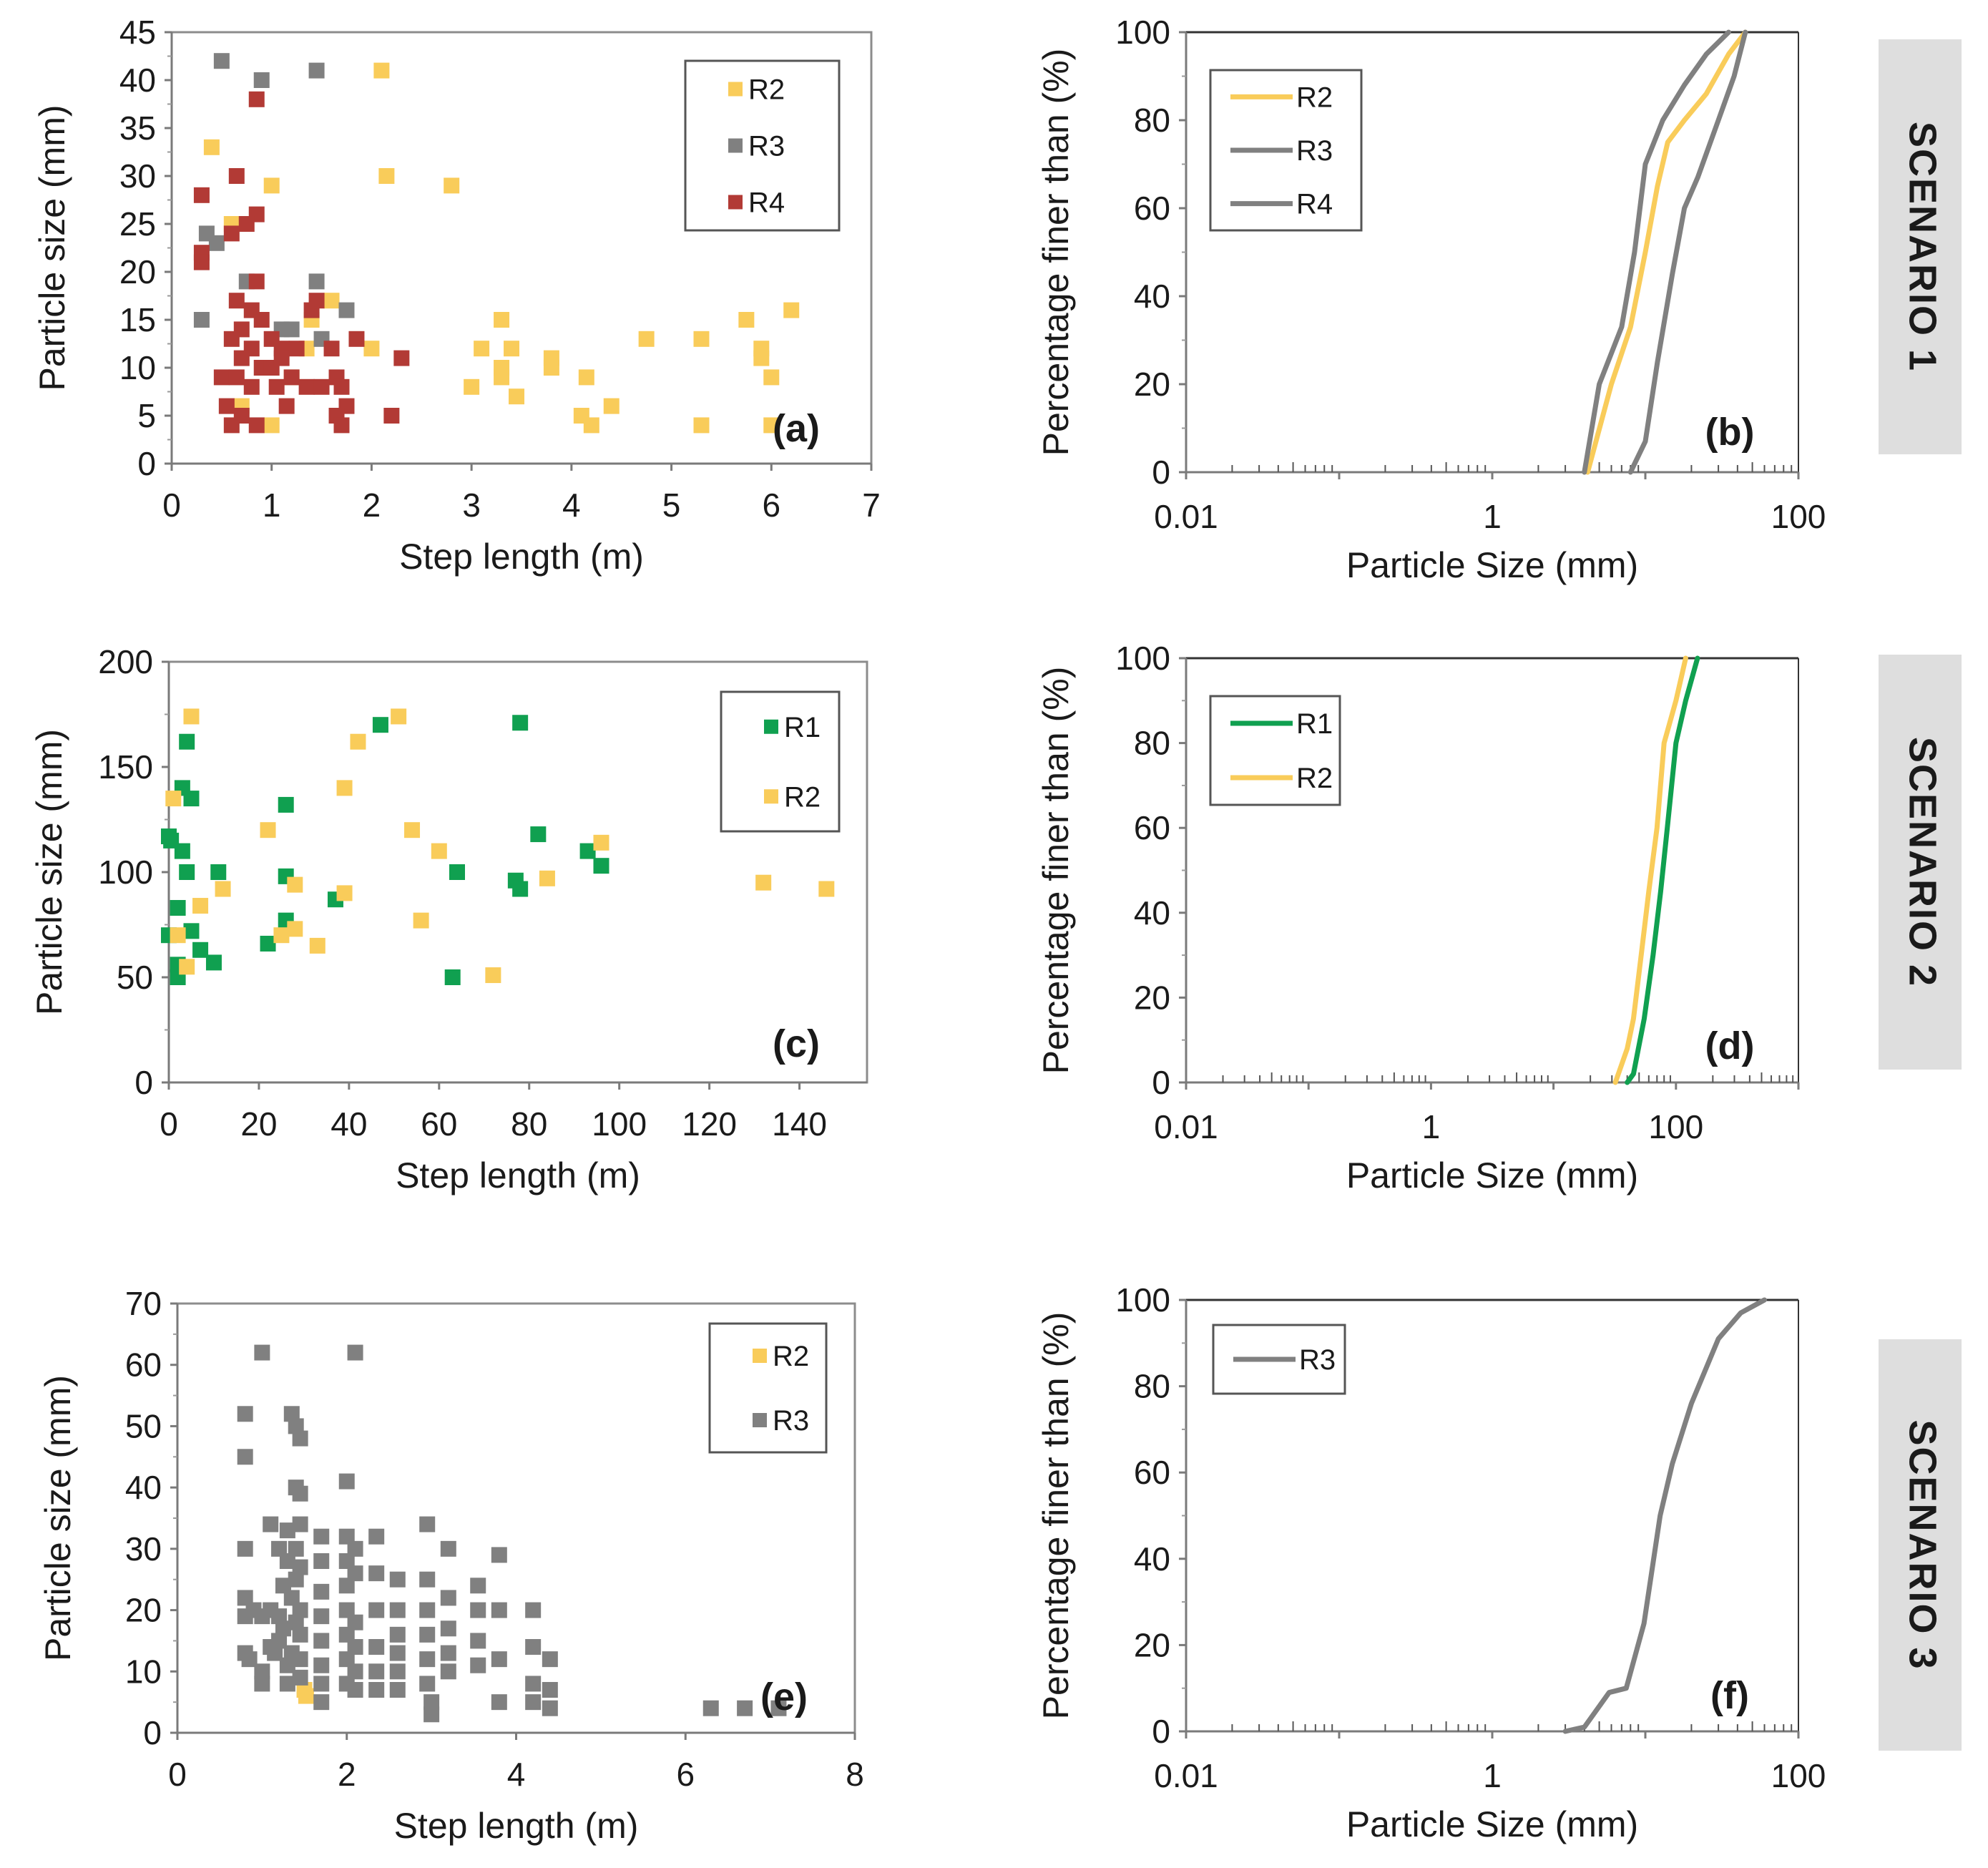  What do you see at coordinates (1492, 565) in the screenshot?
I see `x-axis-label: Particle Size (mm)` at bounding box center [1492, 565].